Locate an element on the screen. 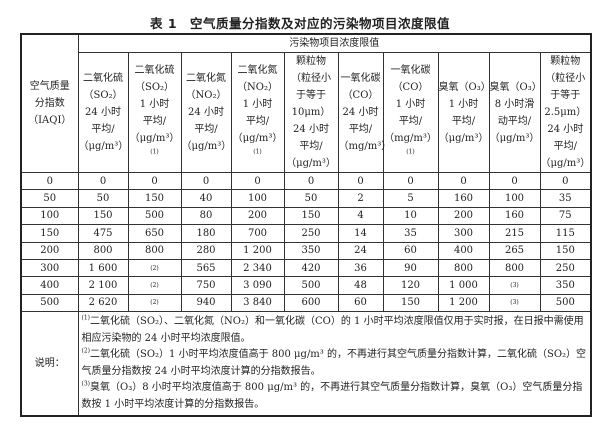 The width and height of the screenshot is (600, 426). notes-label: 说明： is located at coordinates (49, 364).